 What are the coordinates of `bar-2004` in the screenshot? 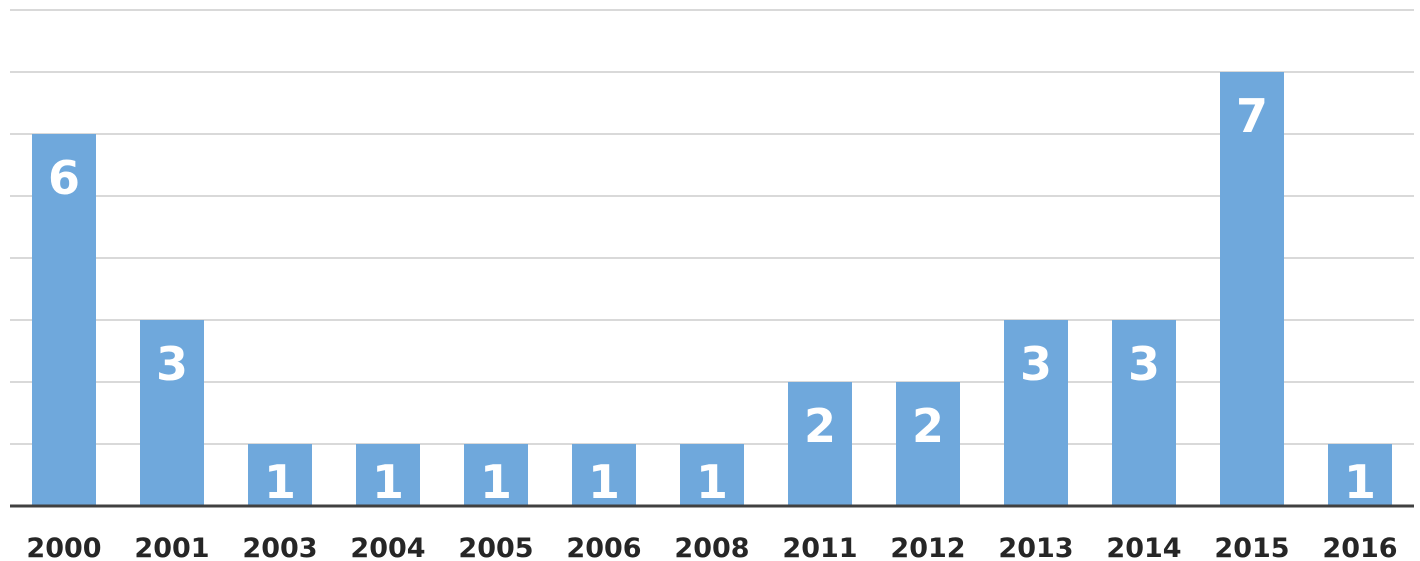 It's located at (388, 475).